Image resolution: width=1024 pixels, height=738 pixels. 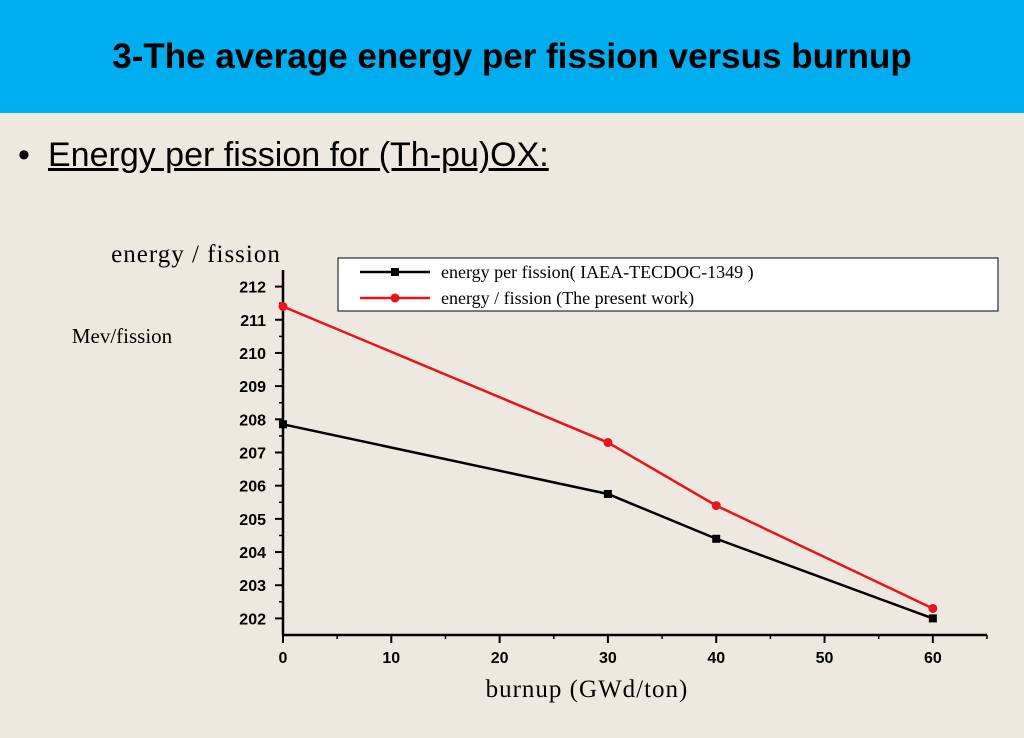 What do you see at coordinates (252, 619) in the screenshot?
I see `y-tick-label: 202` at bounding box center [252, 619].